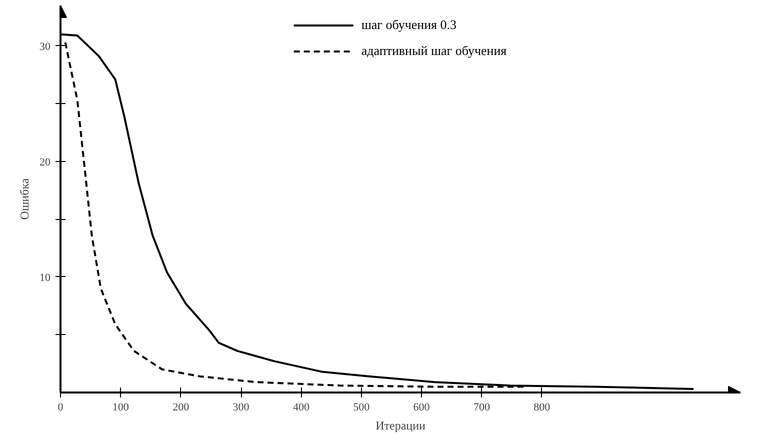 The width and height of the screenshot is (780, 443). I want to click on x-tick-label: 700, so click(481, 408).